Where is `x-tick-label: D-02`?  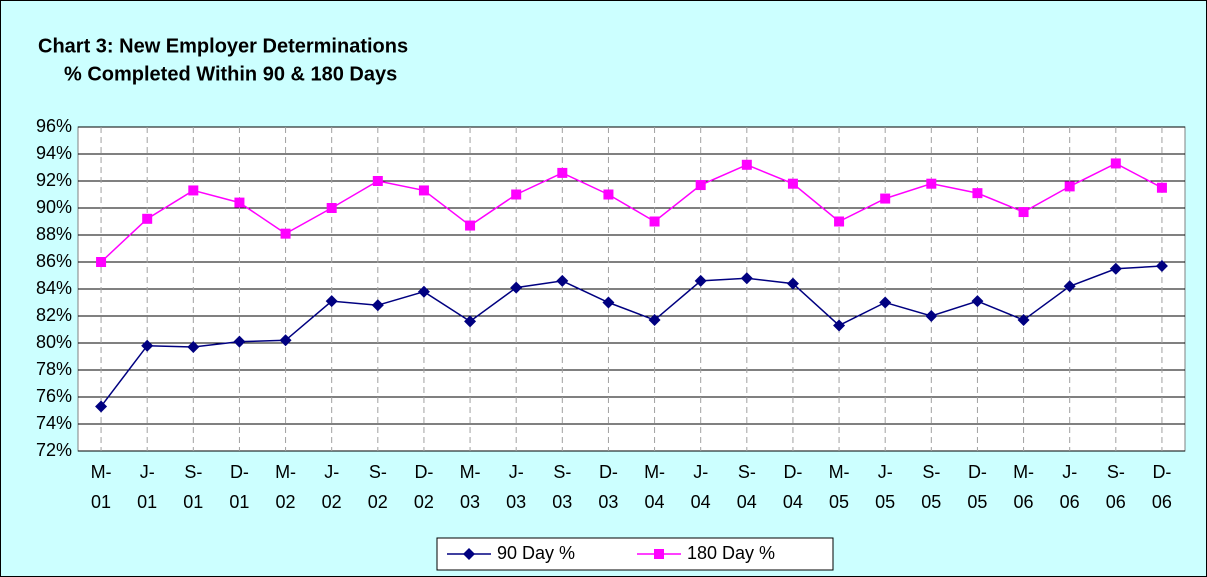 x-tick-label: D-02 is located at coordinates (424, 487).